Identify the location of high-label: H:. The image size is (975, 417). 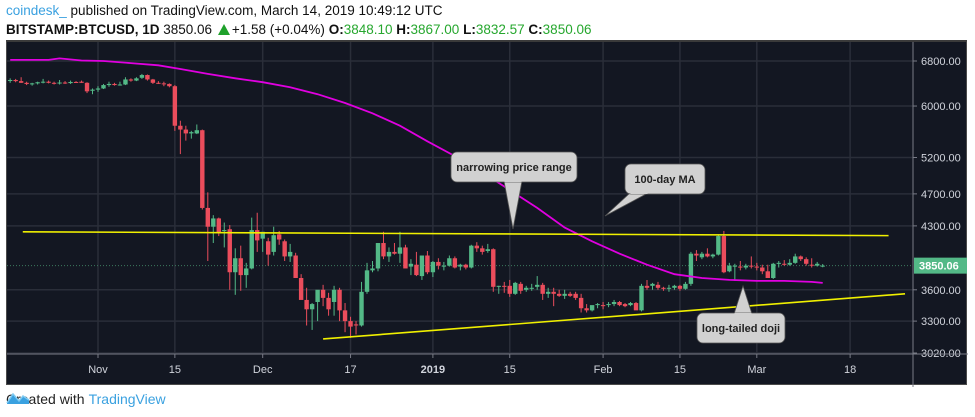
(403, 29).